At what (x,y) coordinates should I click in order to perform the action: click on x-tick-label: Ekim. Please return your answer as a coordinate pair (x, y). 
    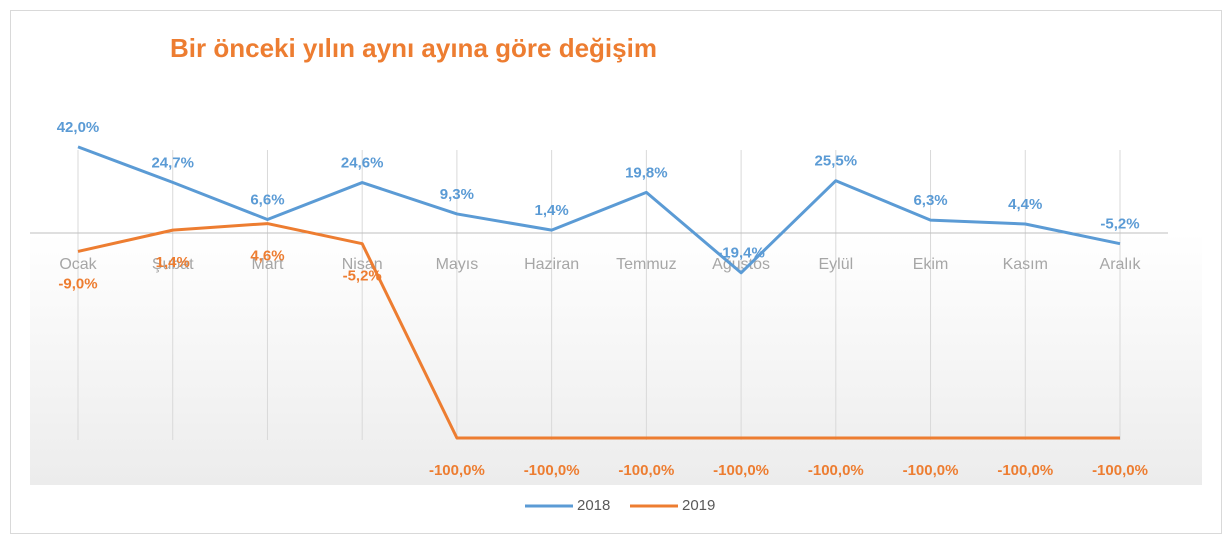
    Looking at the image, I should click on (931, 264).